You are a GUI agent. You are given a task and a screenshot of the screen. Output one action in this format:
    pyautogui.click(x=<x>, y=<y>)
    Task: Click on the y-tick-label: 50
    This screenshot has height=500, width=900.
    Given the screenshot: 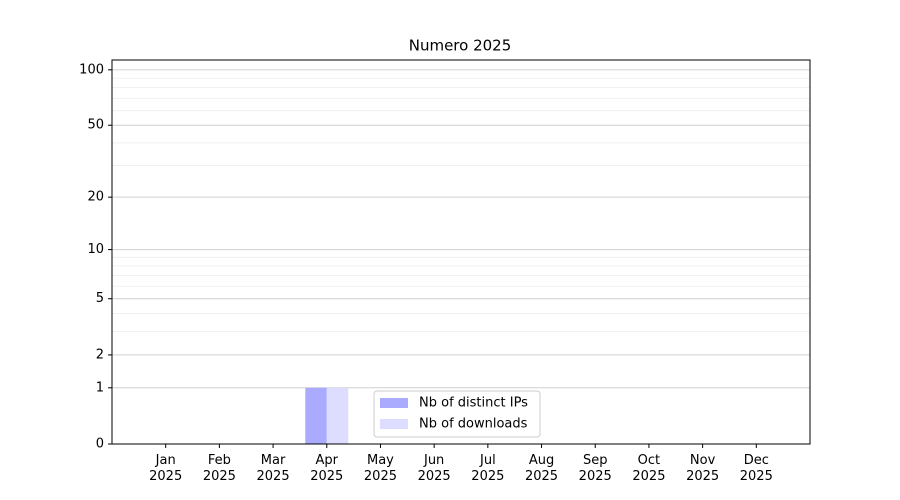 What is the action you would take?
    pyautogui.click(x=95, y=125)
    